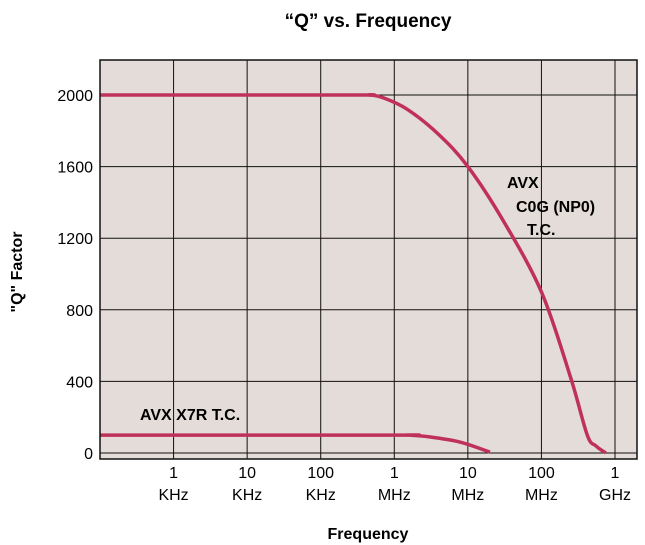  Describe the element at coordinates (555, 207) in the screenshot. I see `c0g-label-line-1: C0G (NP0)` at that location.